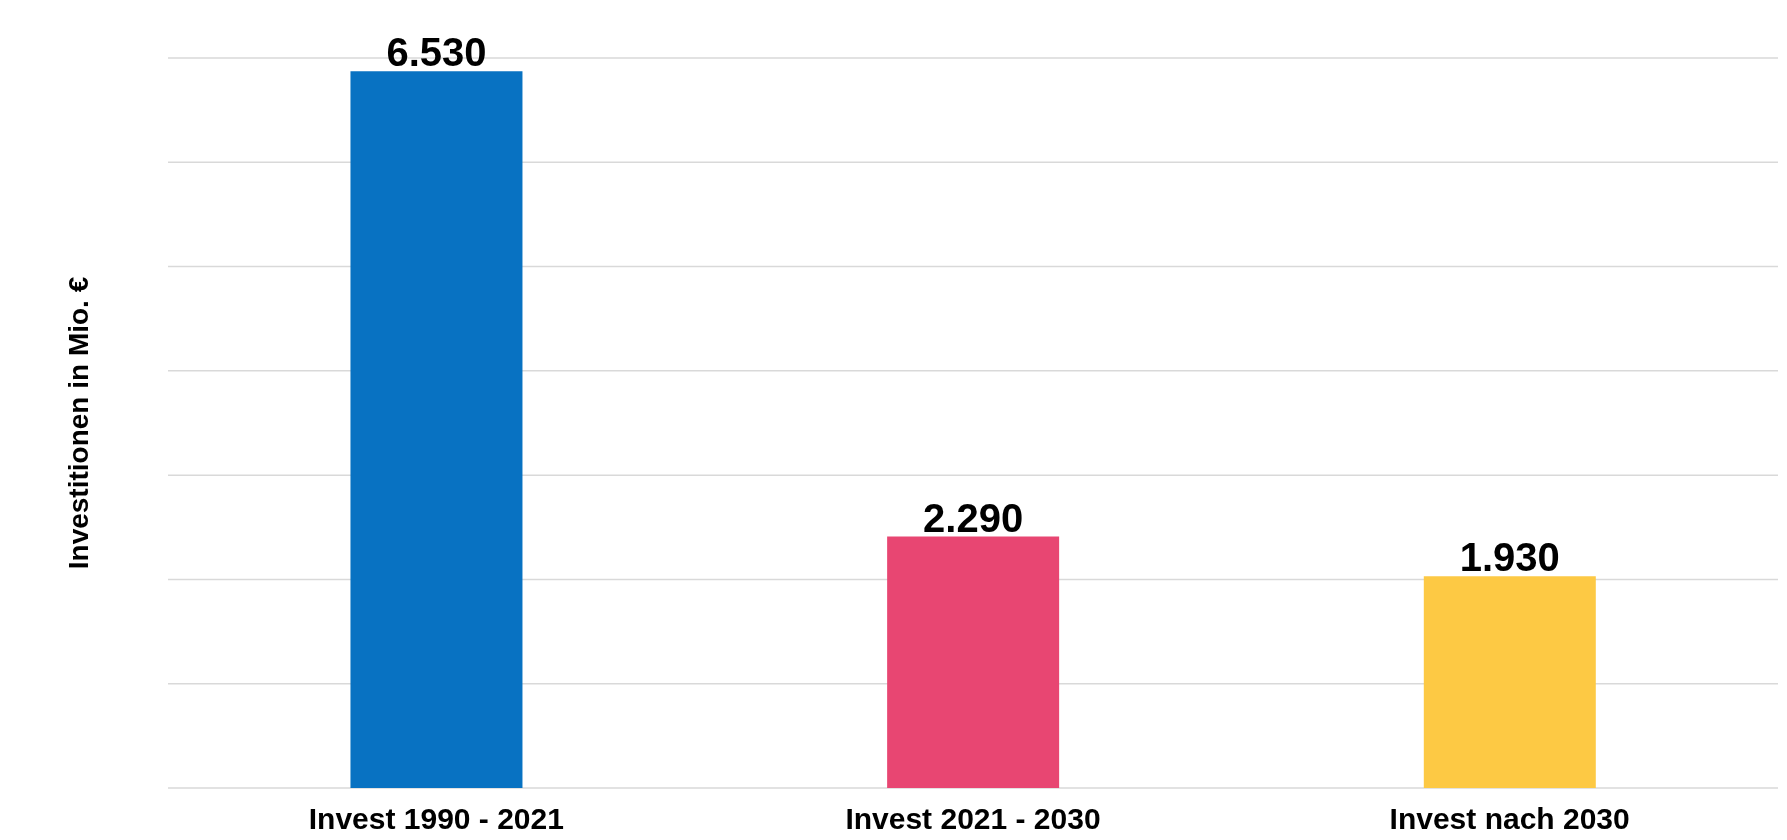 This screenshot has height=840, width=1787. What do you see at coordinates (1509, 557) in the screenshot?
I see `data-label: 1.930` at bounding box center [1509, 557].